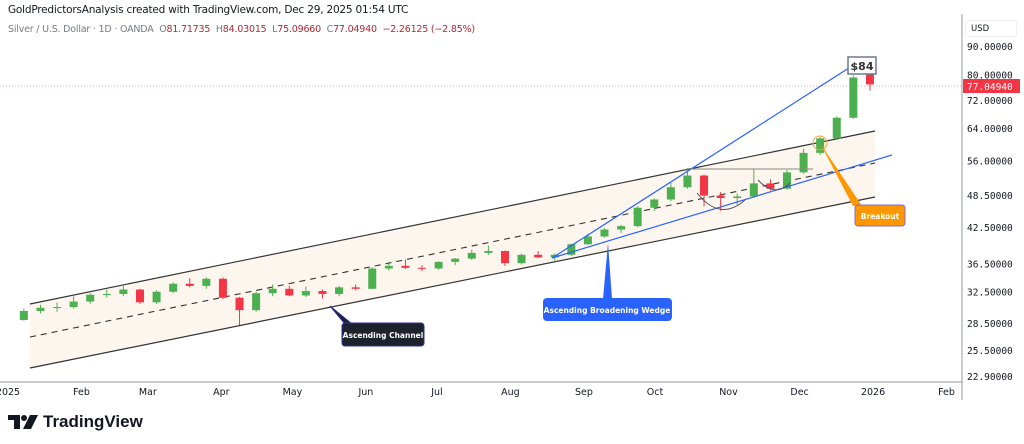 The width and height of the screenshot is (1024, 444). What do you see at coordinates (990, 129) in the screenshot?
I see `price-tick-label: 64.00000` at bounding box center [990, 129].